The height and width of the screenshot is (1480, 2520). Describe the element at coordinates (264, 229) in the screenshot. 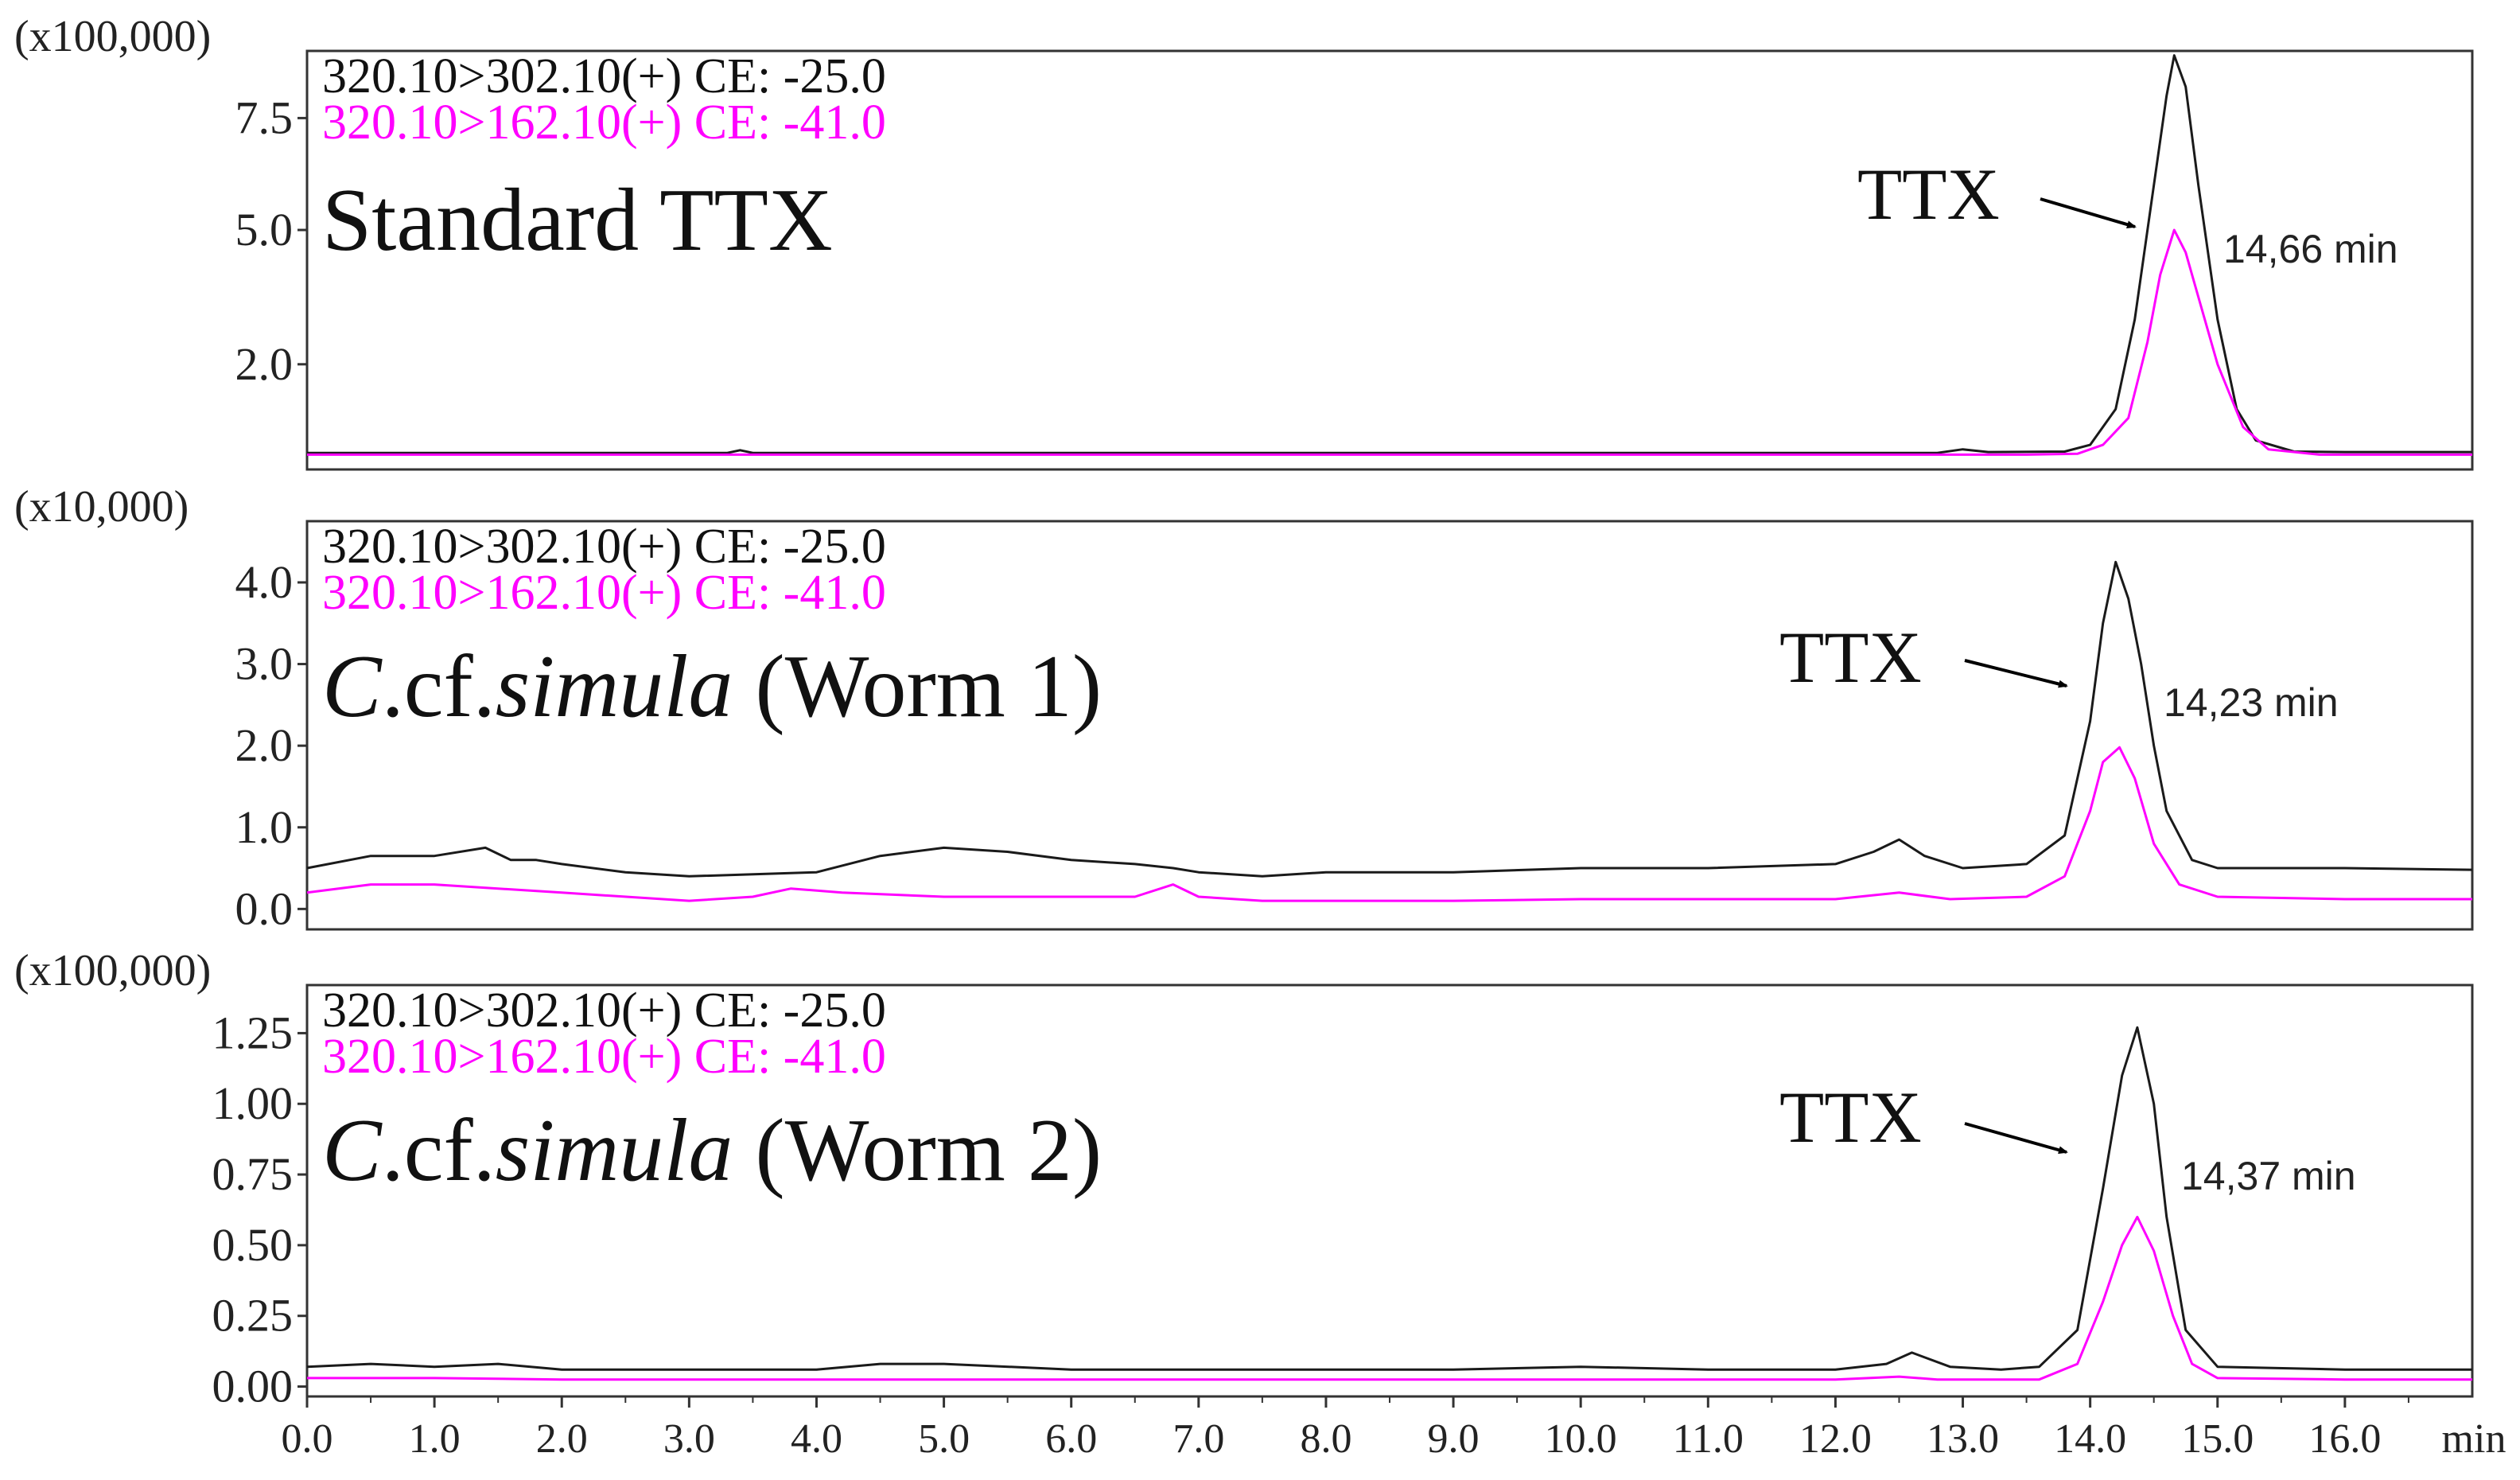

I see `y-tick-label: 5.0` at that location.